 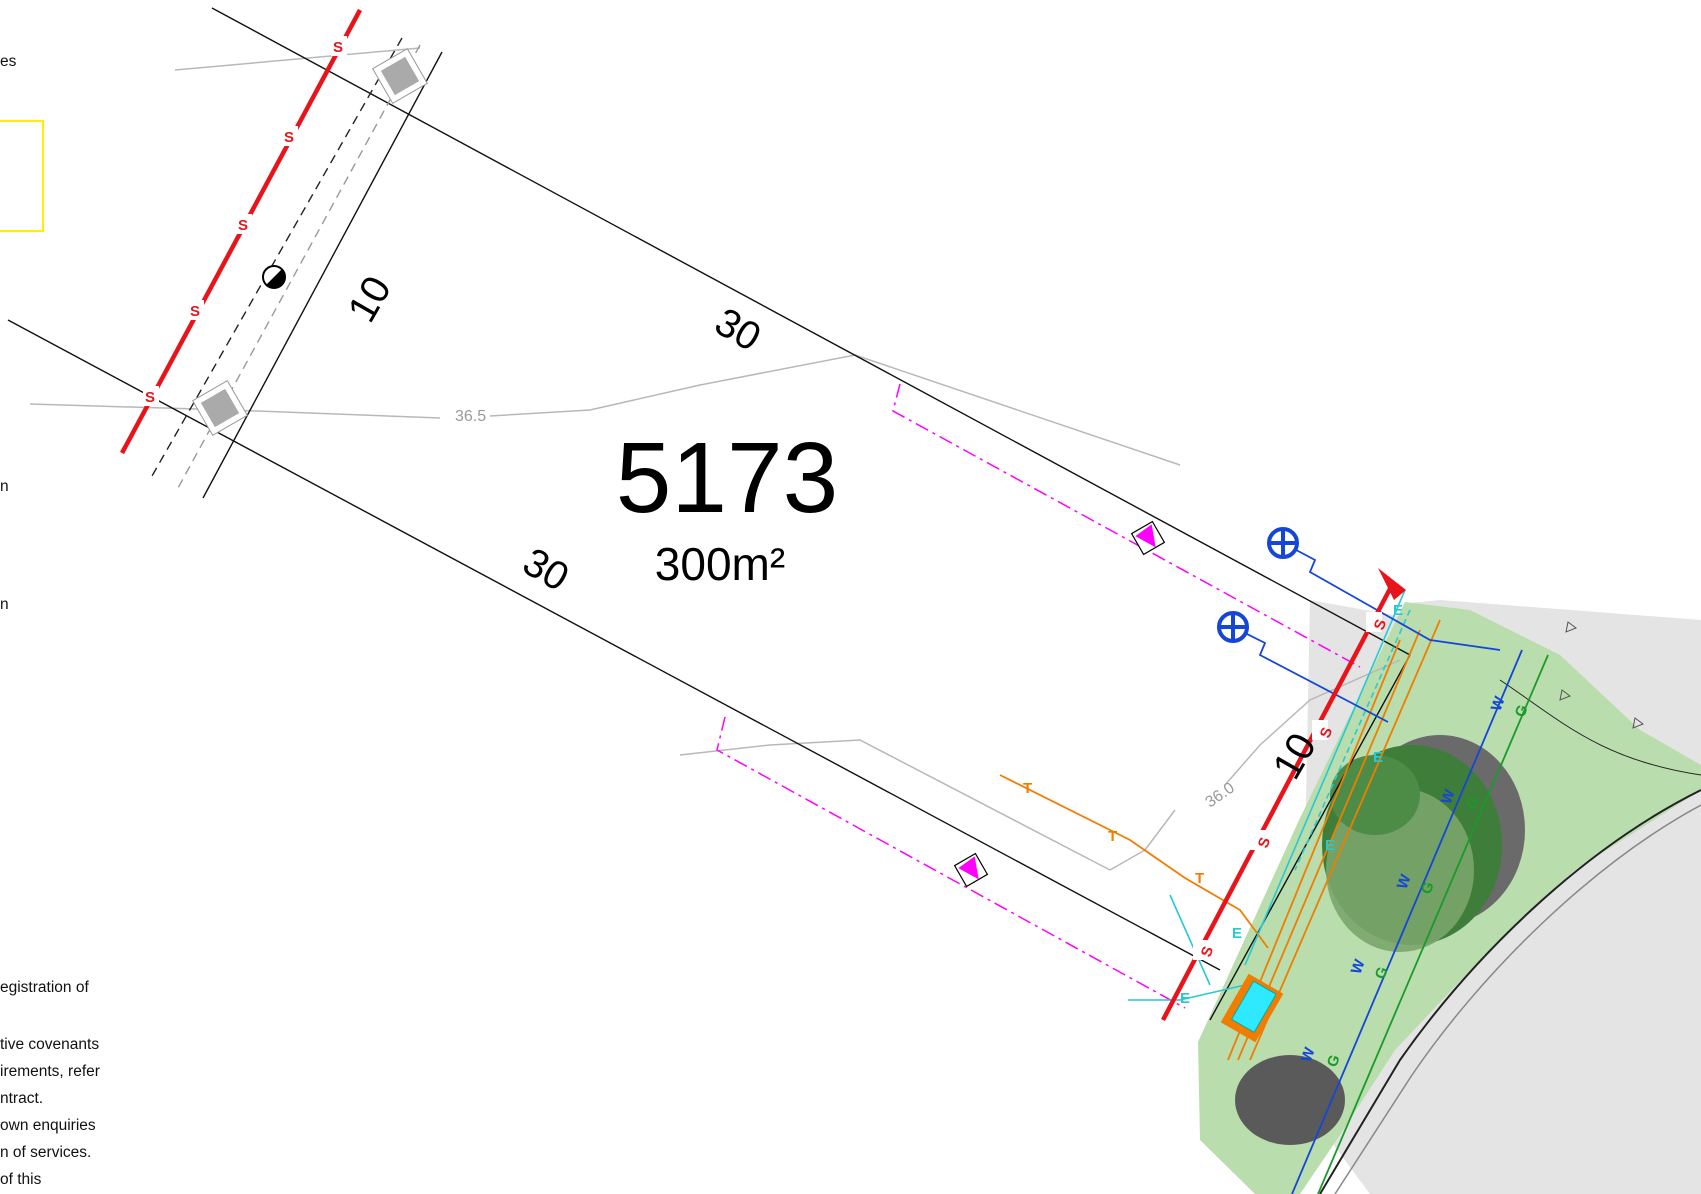 I want to click on note-line: ntract., so click(x=22, y=1098).